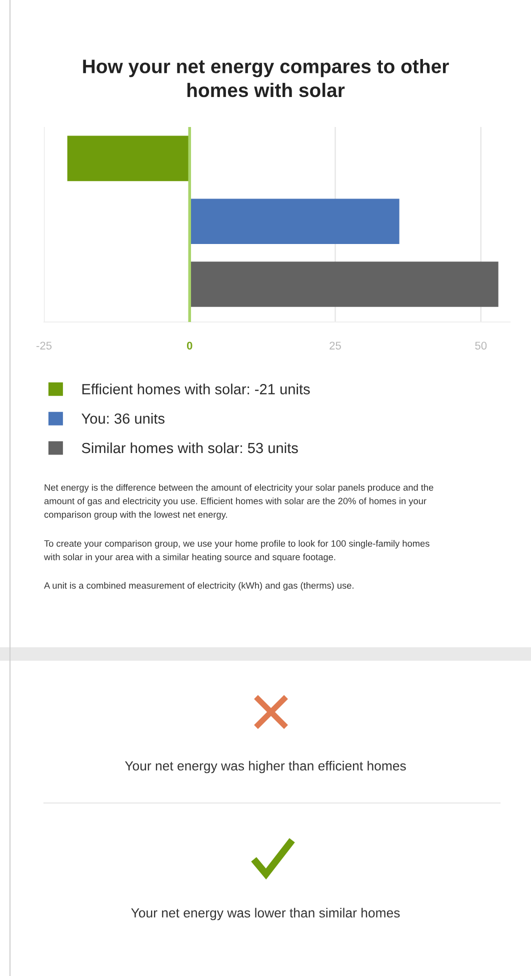 The height and width of the screenshot is (976, 531). I want to click on text: Your net energy was higher than efficient homes, so click(265, 767).